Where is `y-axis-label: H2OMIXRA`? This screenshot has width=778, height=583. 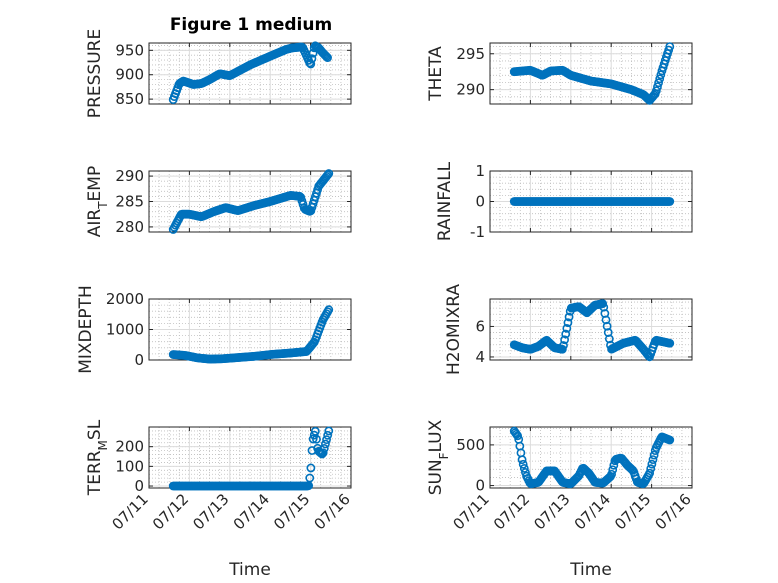
y-axis-label: H2OMIXRA is located at coordinates (454, 329).